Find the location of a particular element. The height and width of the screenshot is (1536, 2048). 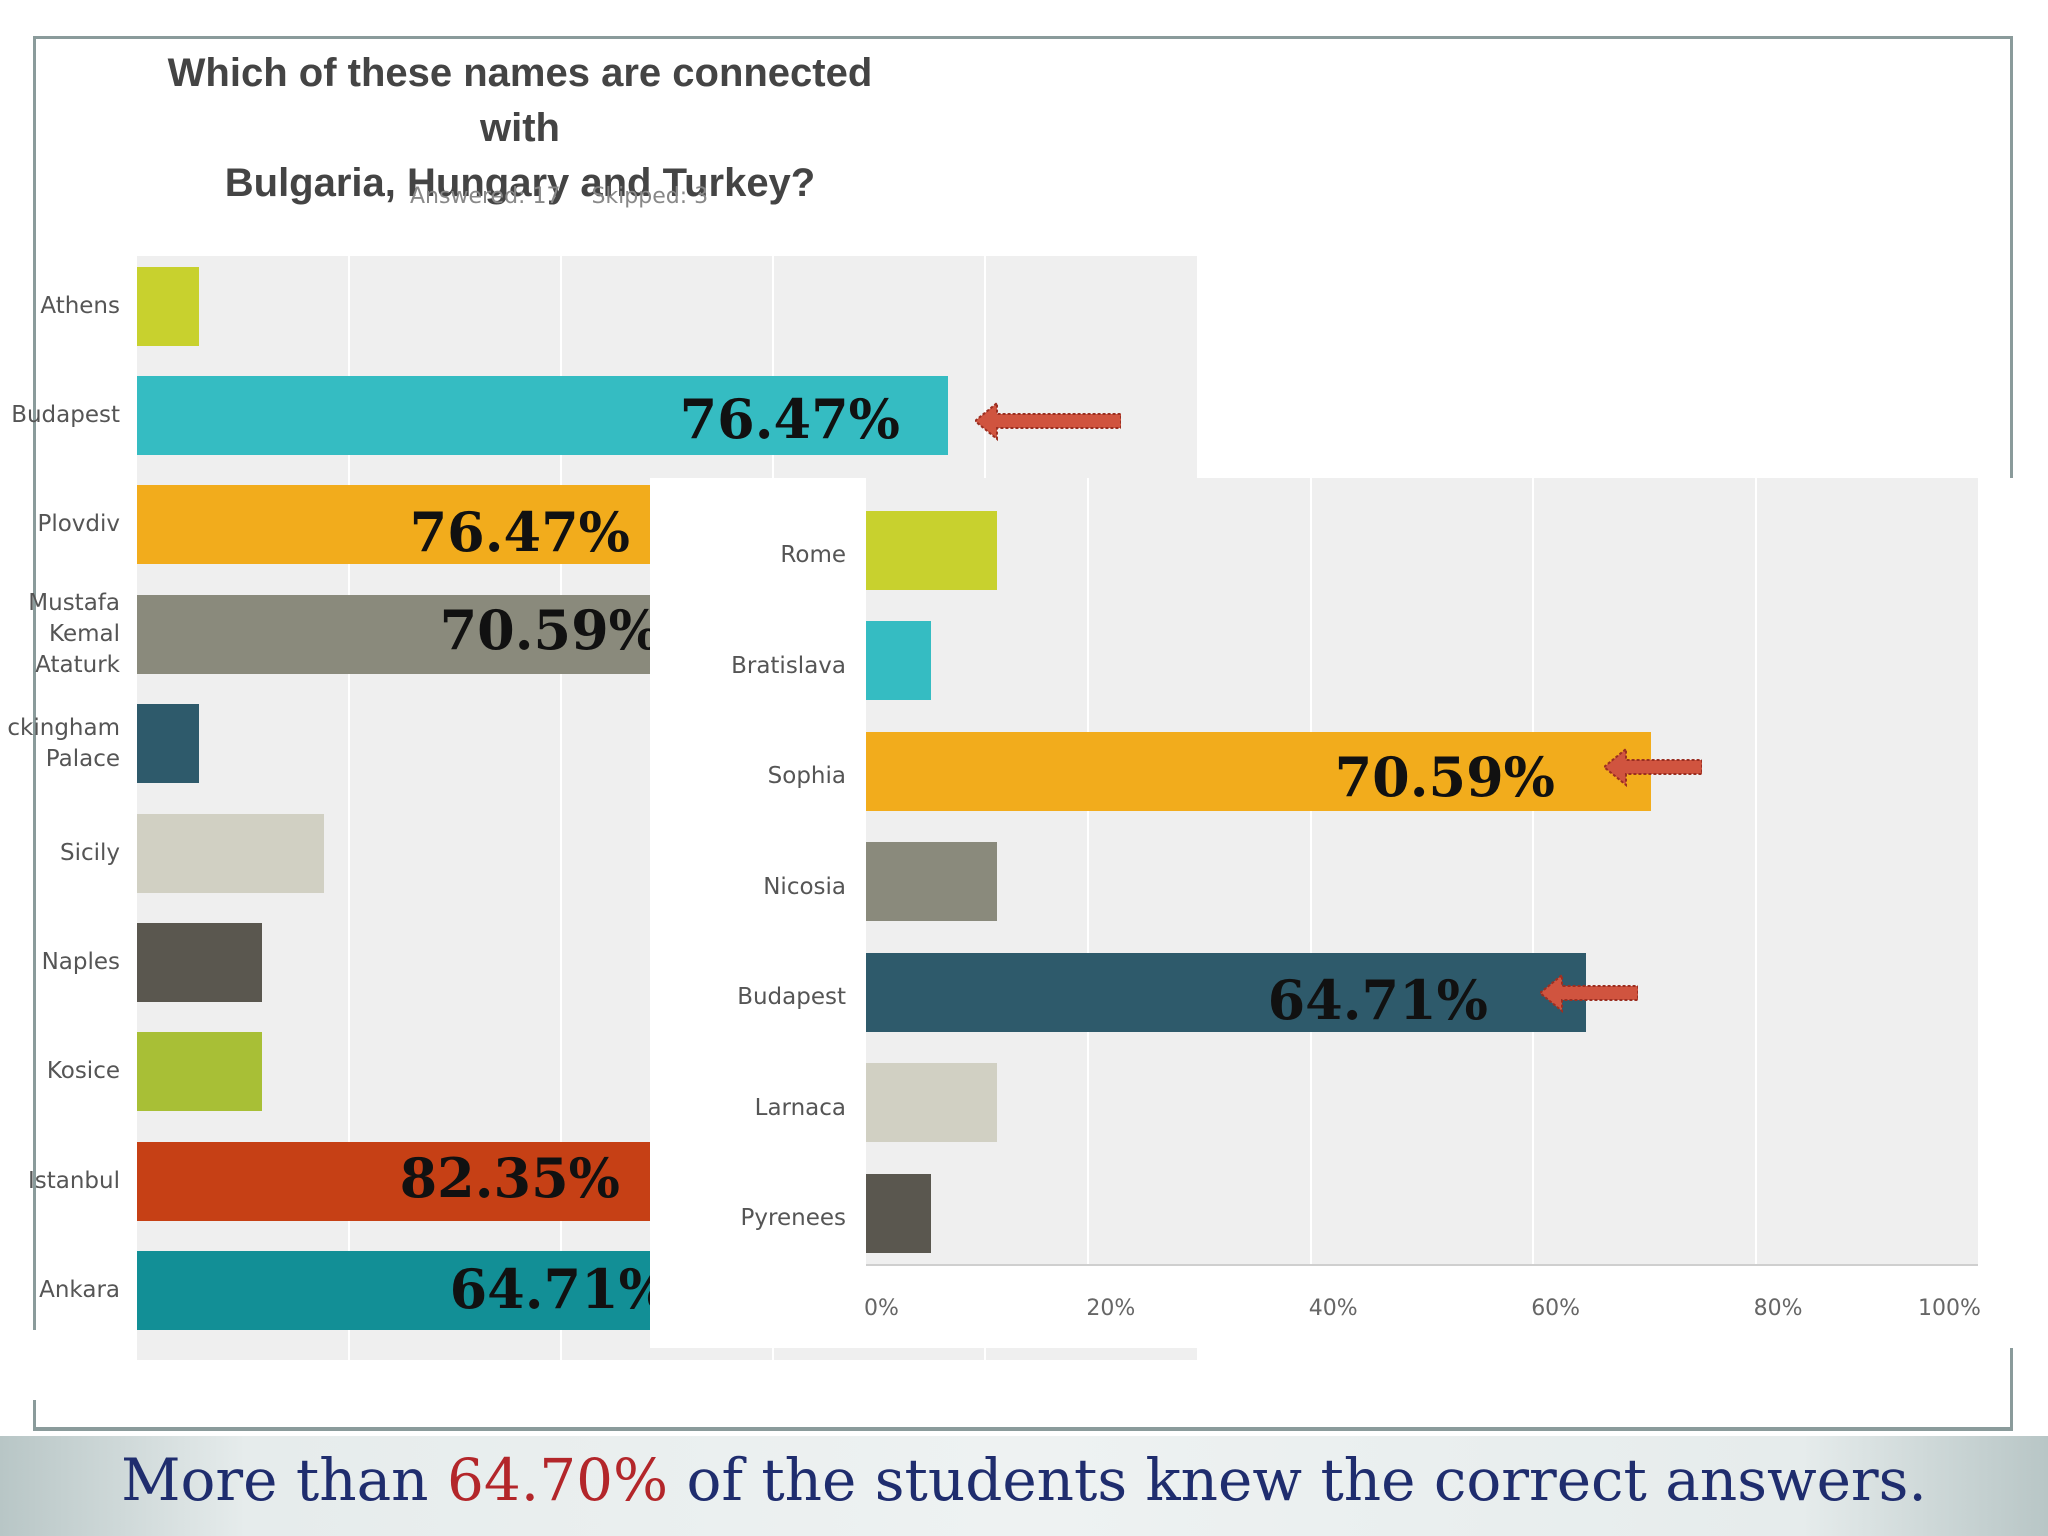

x-tick-label: 80% is located at coordinates (1778, 1308).